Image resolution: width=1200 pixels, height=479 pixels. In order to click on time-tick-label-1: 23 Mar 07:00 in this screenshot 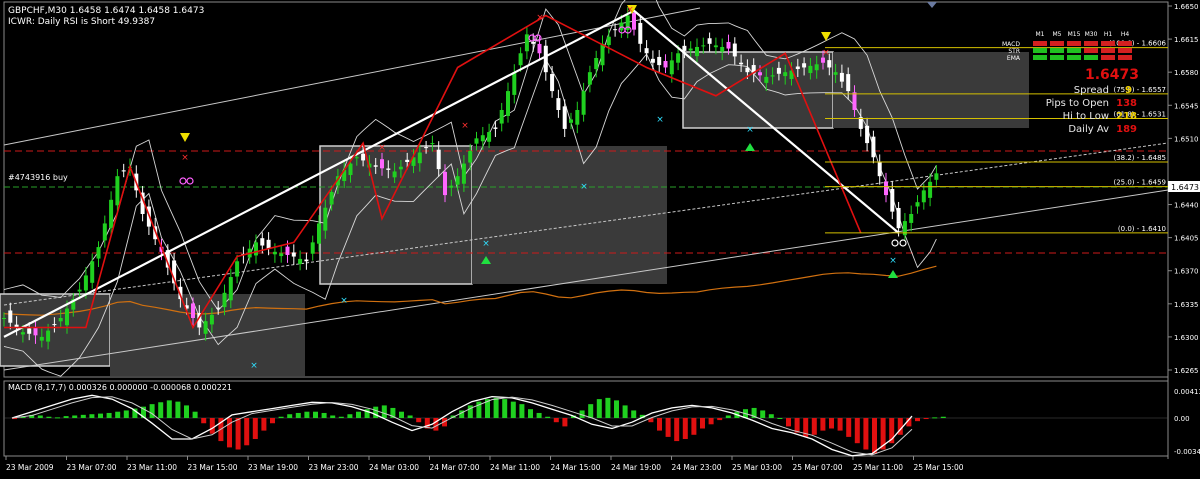, I will do `click(92, 467)`.